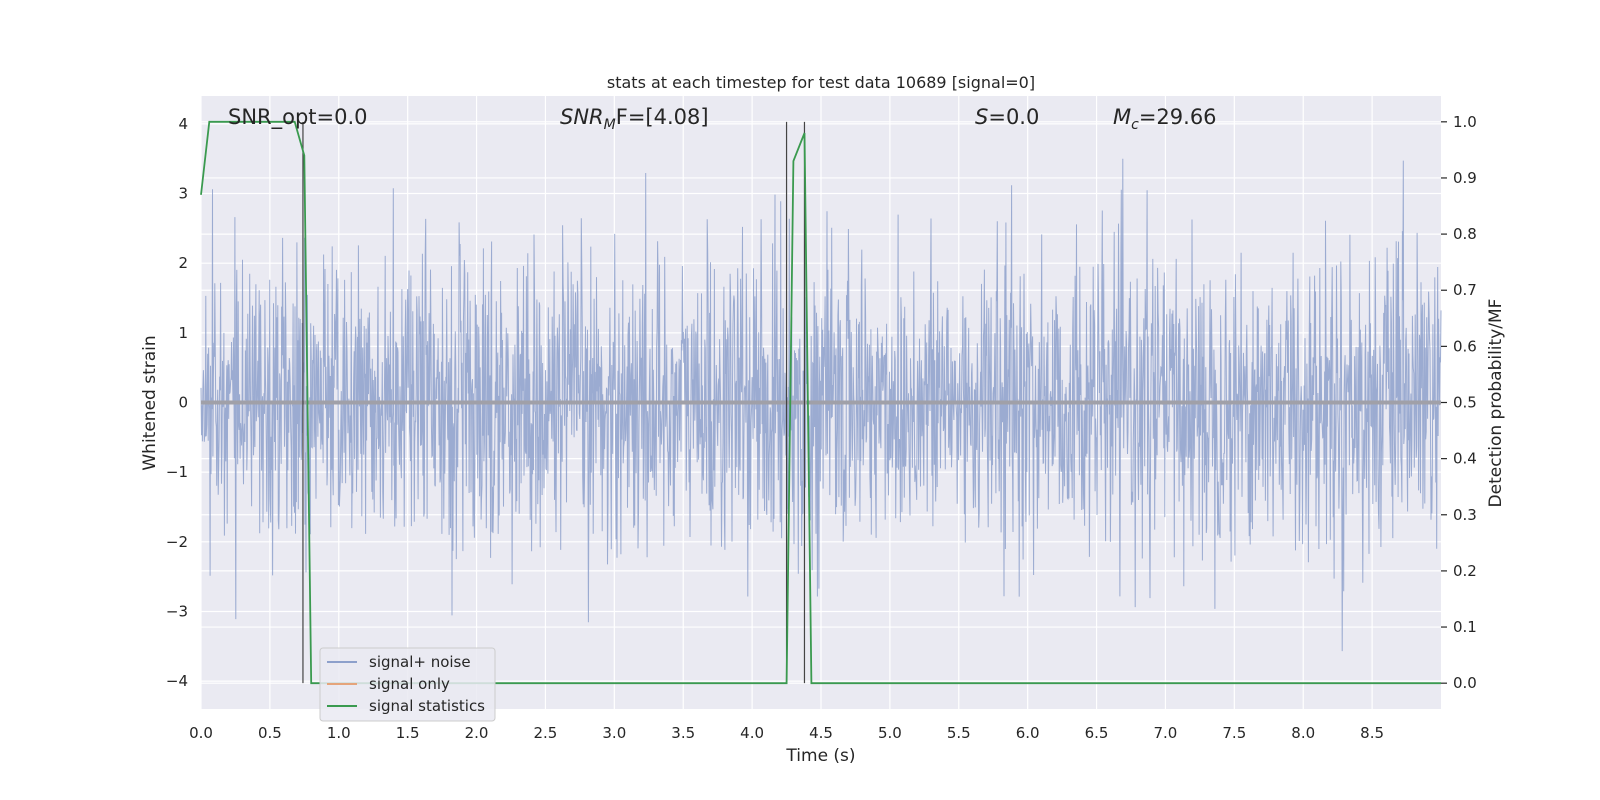 This screenshot has height=800, width=1600. Describe the element at coordinates (177, 472) in the screenshot. I see `y-left-tick-label: −1` at that location.